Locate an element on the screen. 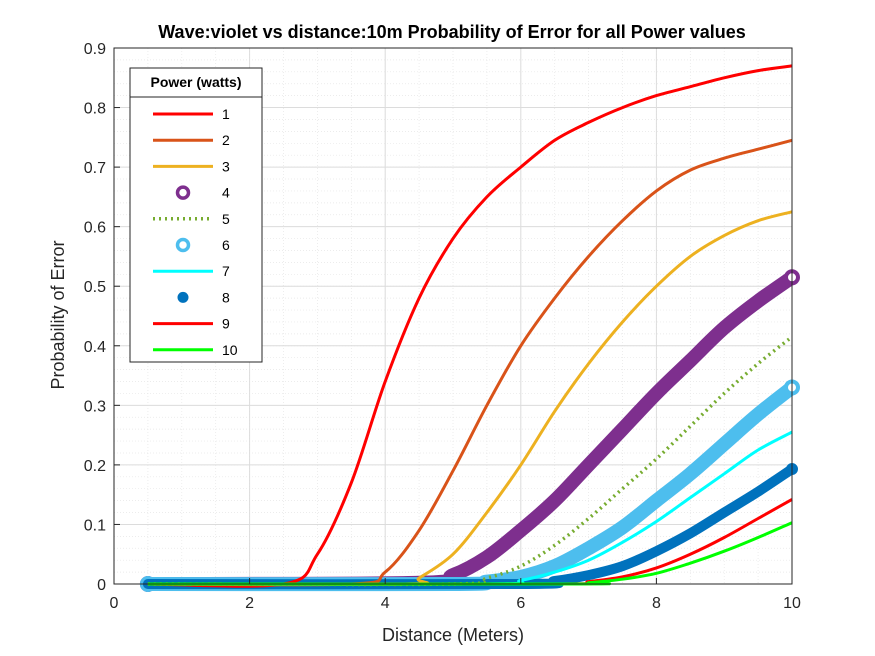 Image resolution: width=875 pixels, height=656 pixels. legend-item-5: 5 is located at coordinates (191, 219).